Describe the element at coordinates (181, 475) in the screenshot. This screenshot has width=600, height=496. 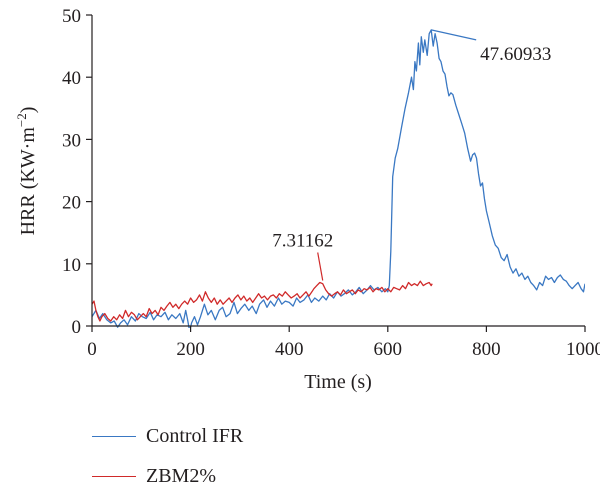
I see `legend-label-zbm2: ZBM2%` at that location.